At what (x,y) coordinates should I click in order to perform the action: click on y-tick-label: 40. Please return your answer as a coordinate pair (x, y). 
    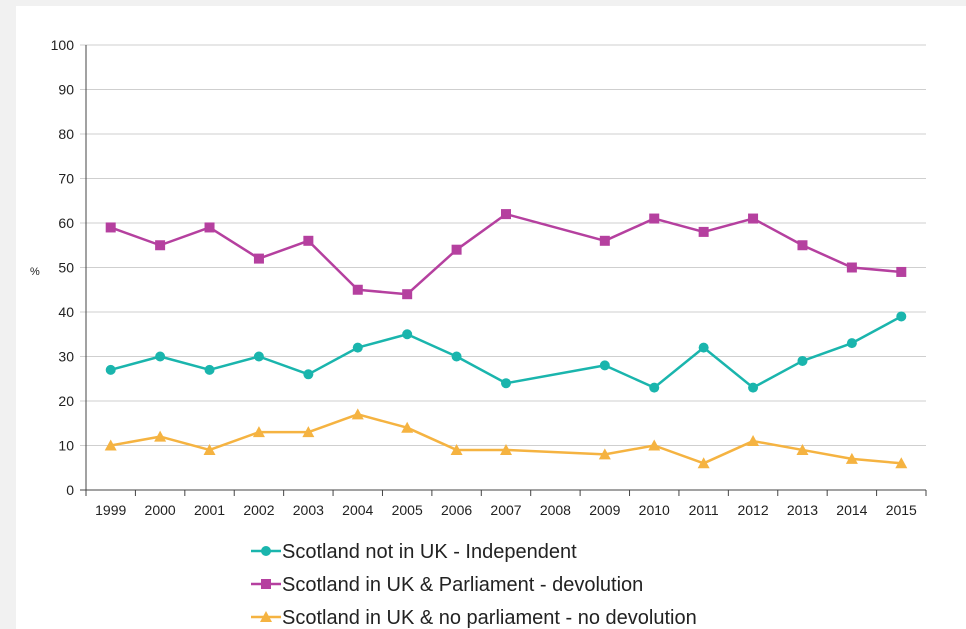
    Looking at the image, I should click on (66, 312).